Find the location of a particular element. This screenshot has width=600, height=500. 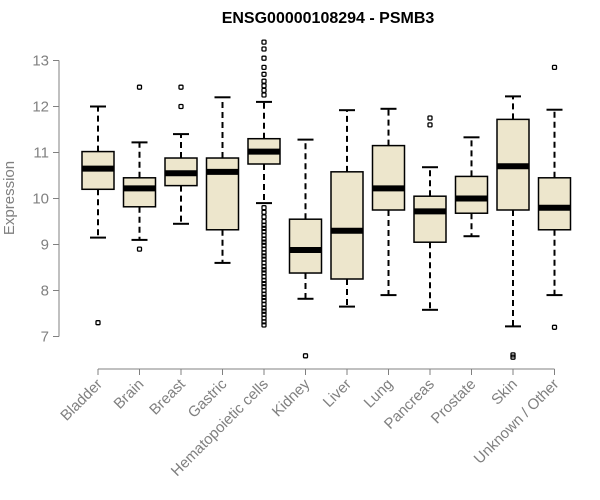

box-skin is located at coordinates (513, 227).